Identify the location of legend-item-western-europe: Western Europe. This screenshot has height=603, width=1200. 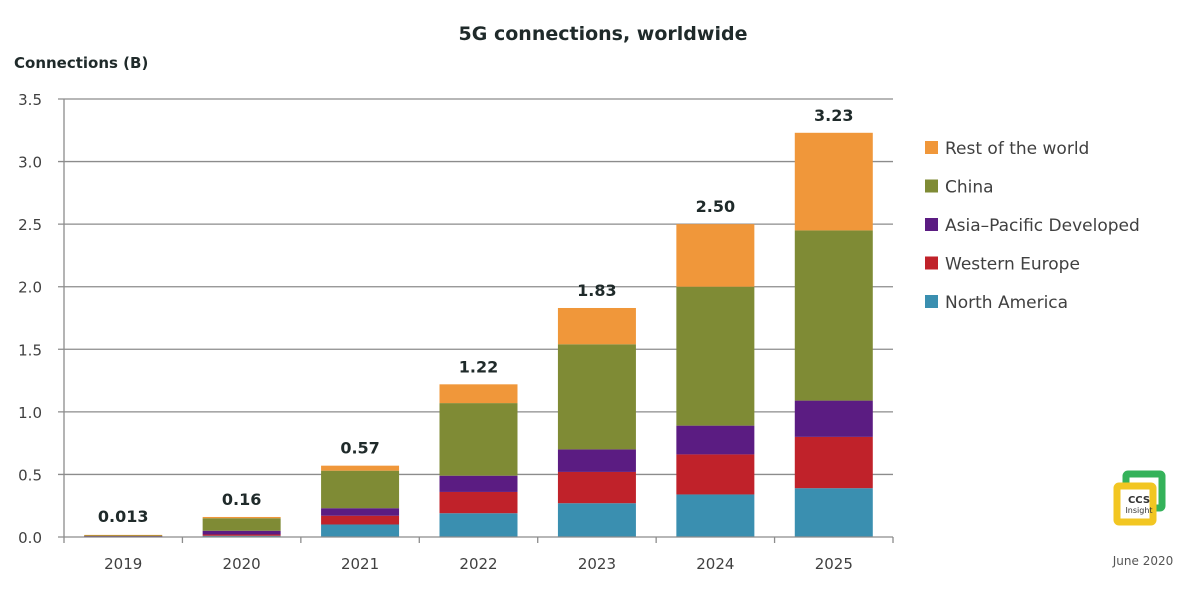
(1002, 265).